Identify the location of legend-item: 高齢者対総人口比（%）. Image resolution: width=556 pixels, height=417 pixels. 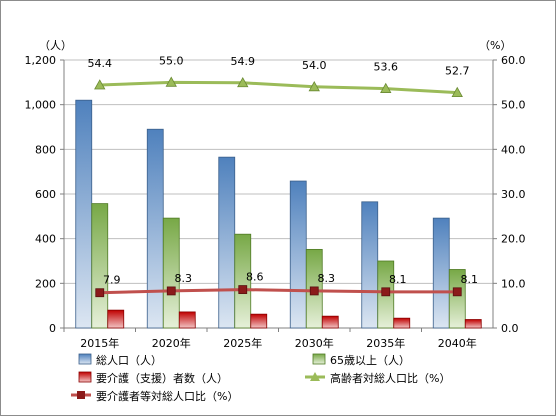
(377, 378).